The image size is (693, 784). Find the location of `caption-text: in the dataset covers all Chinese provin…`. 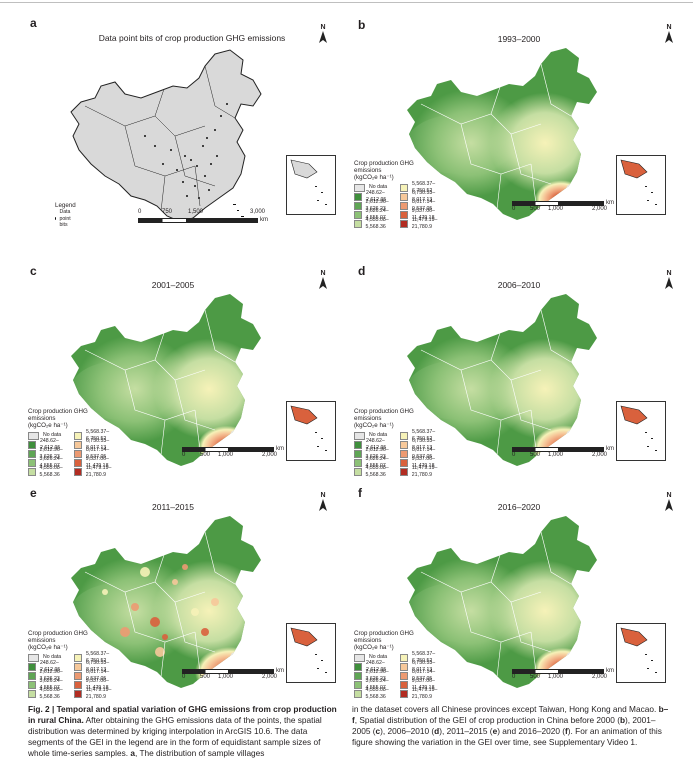

caption-text: in the dataset covers all Chinese provin… is located at coordinates (505, 709).